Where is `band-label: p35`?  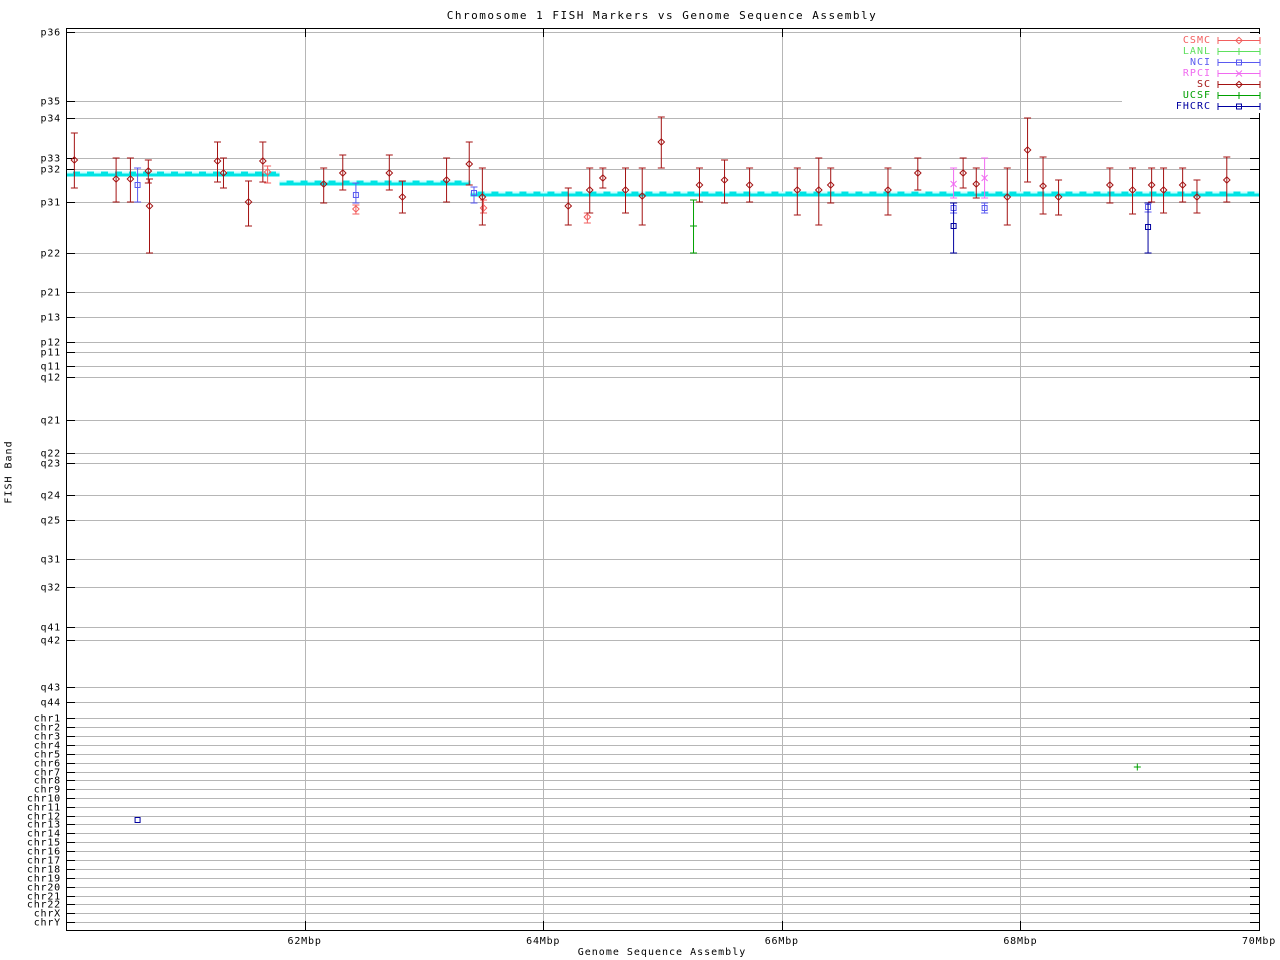
band-label: p35 is located at coordinates (51, 102).